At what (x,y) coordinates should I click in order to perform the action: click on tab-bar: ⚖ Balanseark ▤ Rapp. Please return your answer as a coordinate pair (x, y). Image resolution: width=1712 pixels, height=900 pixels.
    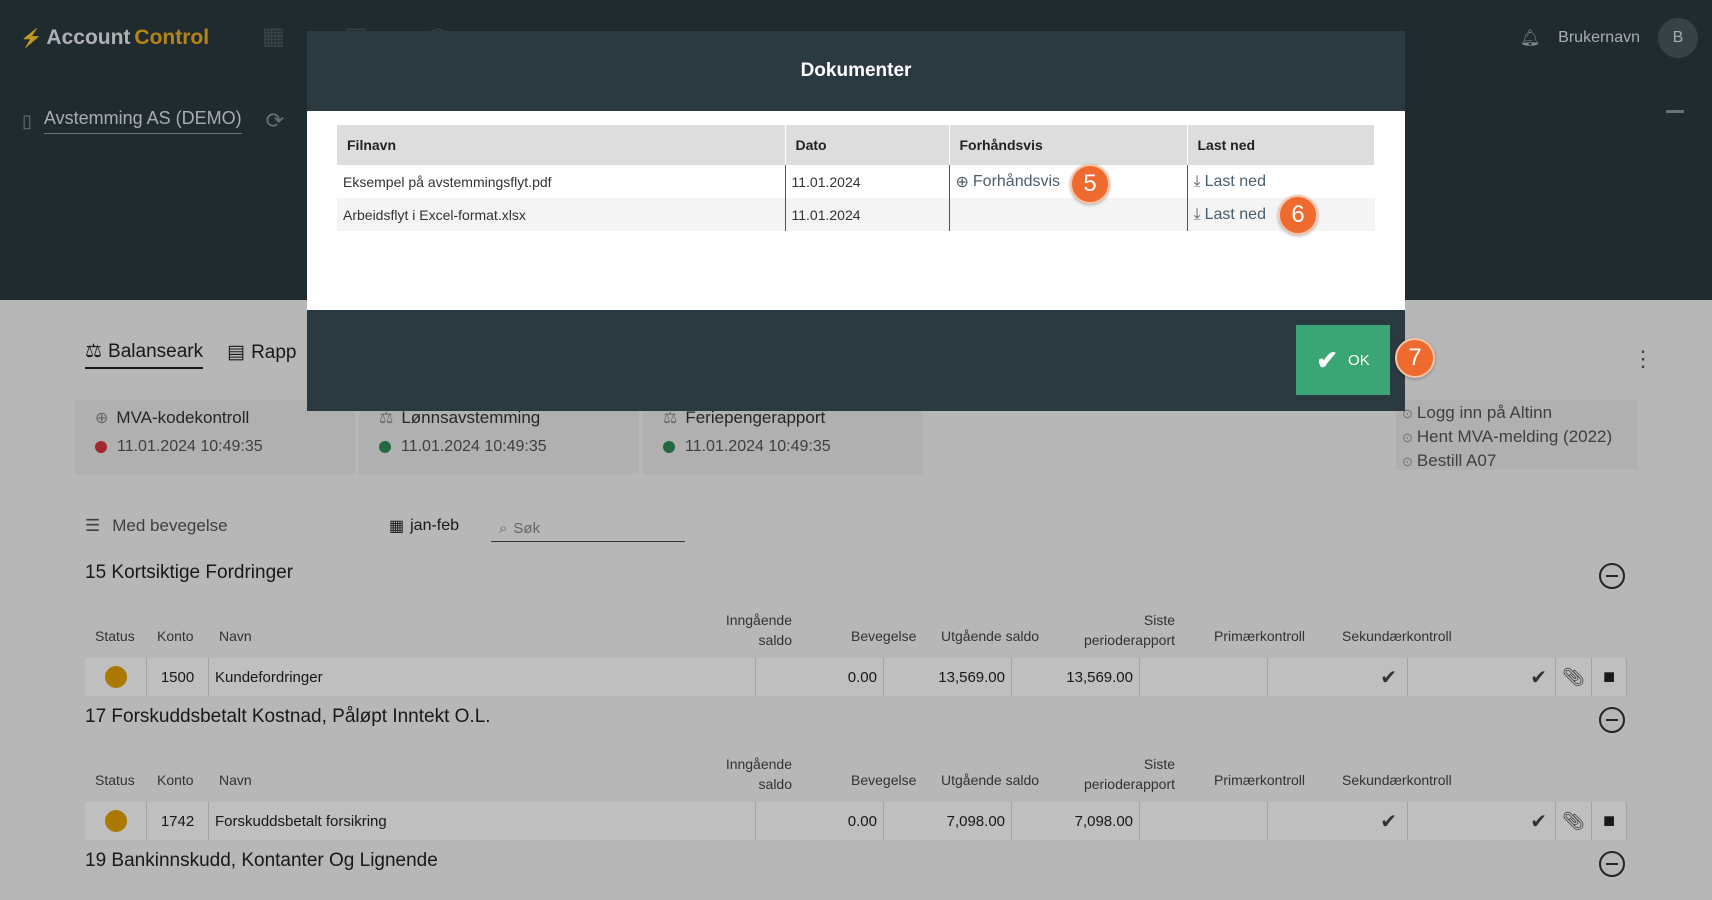
    Looking at the image, I should click on (190, 354).